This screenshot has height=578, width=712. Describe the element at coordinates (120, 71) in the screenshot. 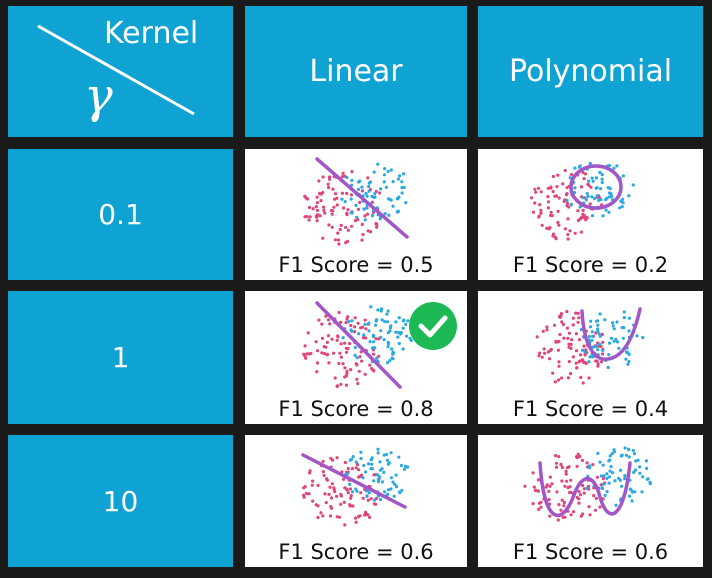

I see `corner-header-cell: Kernel γ` at that location.